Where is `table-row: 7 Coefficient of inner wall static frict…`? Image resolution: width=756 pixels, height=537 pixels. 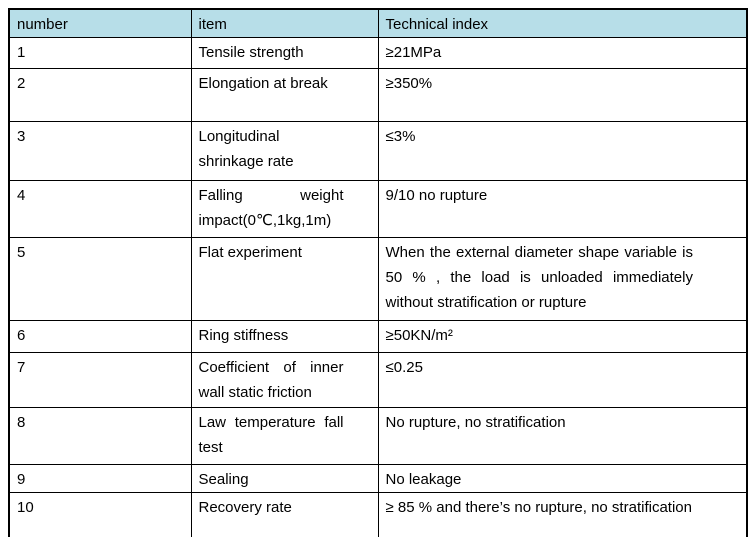
table-row: 7 Coefficient of inner wall static frict… is located at coordinates (378, 380).